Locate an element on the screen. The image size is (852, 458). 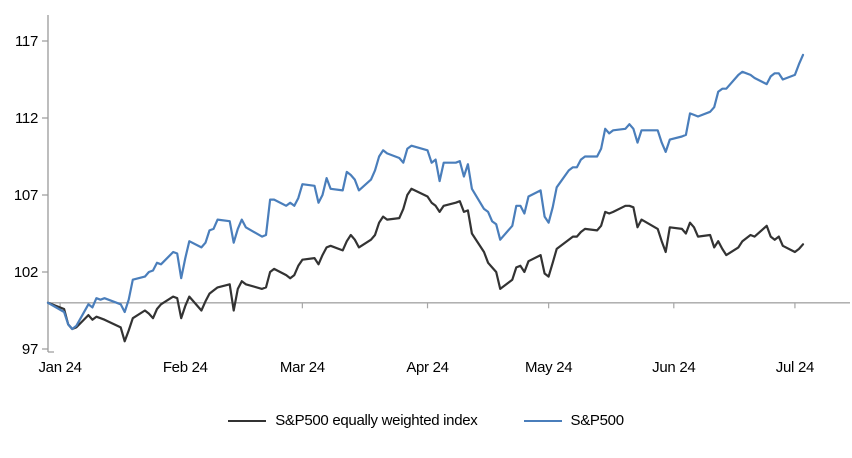
sp500-line-swatch is located at coordinates (542, 420).